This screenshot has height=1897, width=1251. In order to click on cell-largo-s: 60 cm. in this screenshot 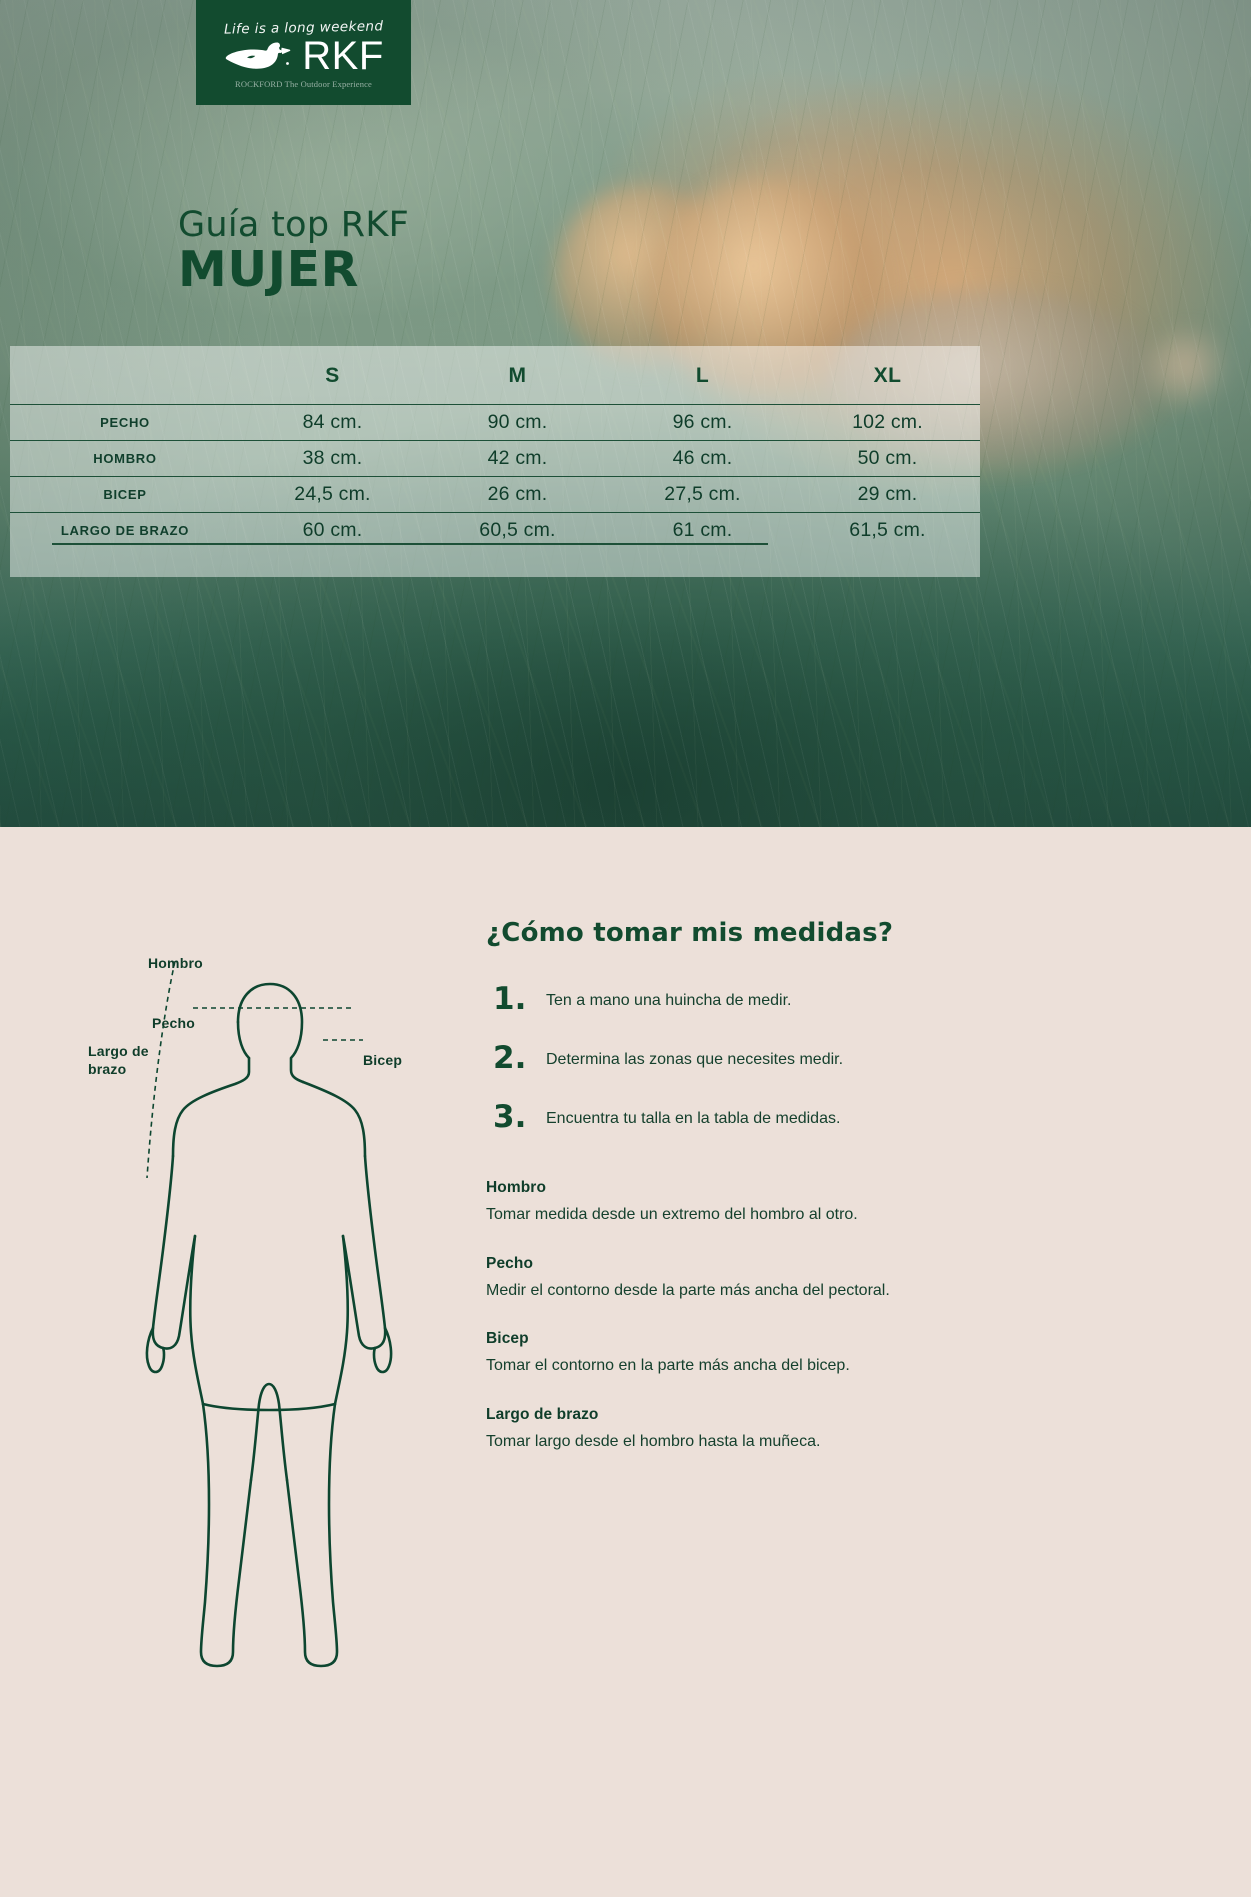, I will do `click(332, 530)`.